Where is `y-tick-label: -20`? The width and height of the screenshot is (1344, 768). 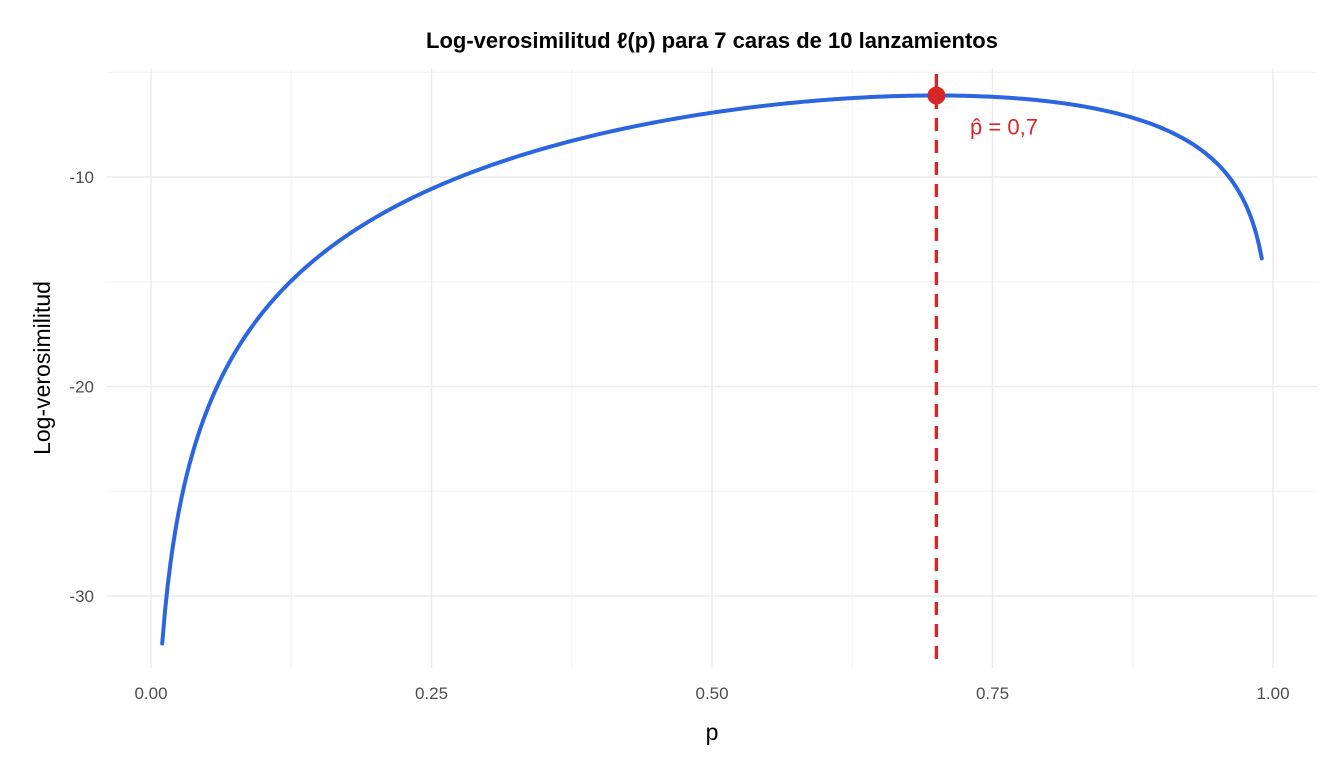 y-tick-label: -20 is located at coordinates (81, 387).